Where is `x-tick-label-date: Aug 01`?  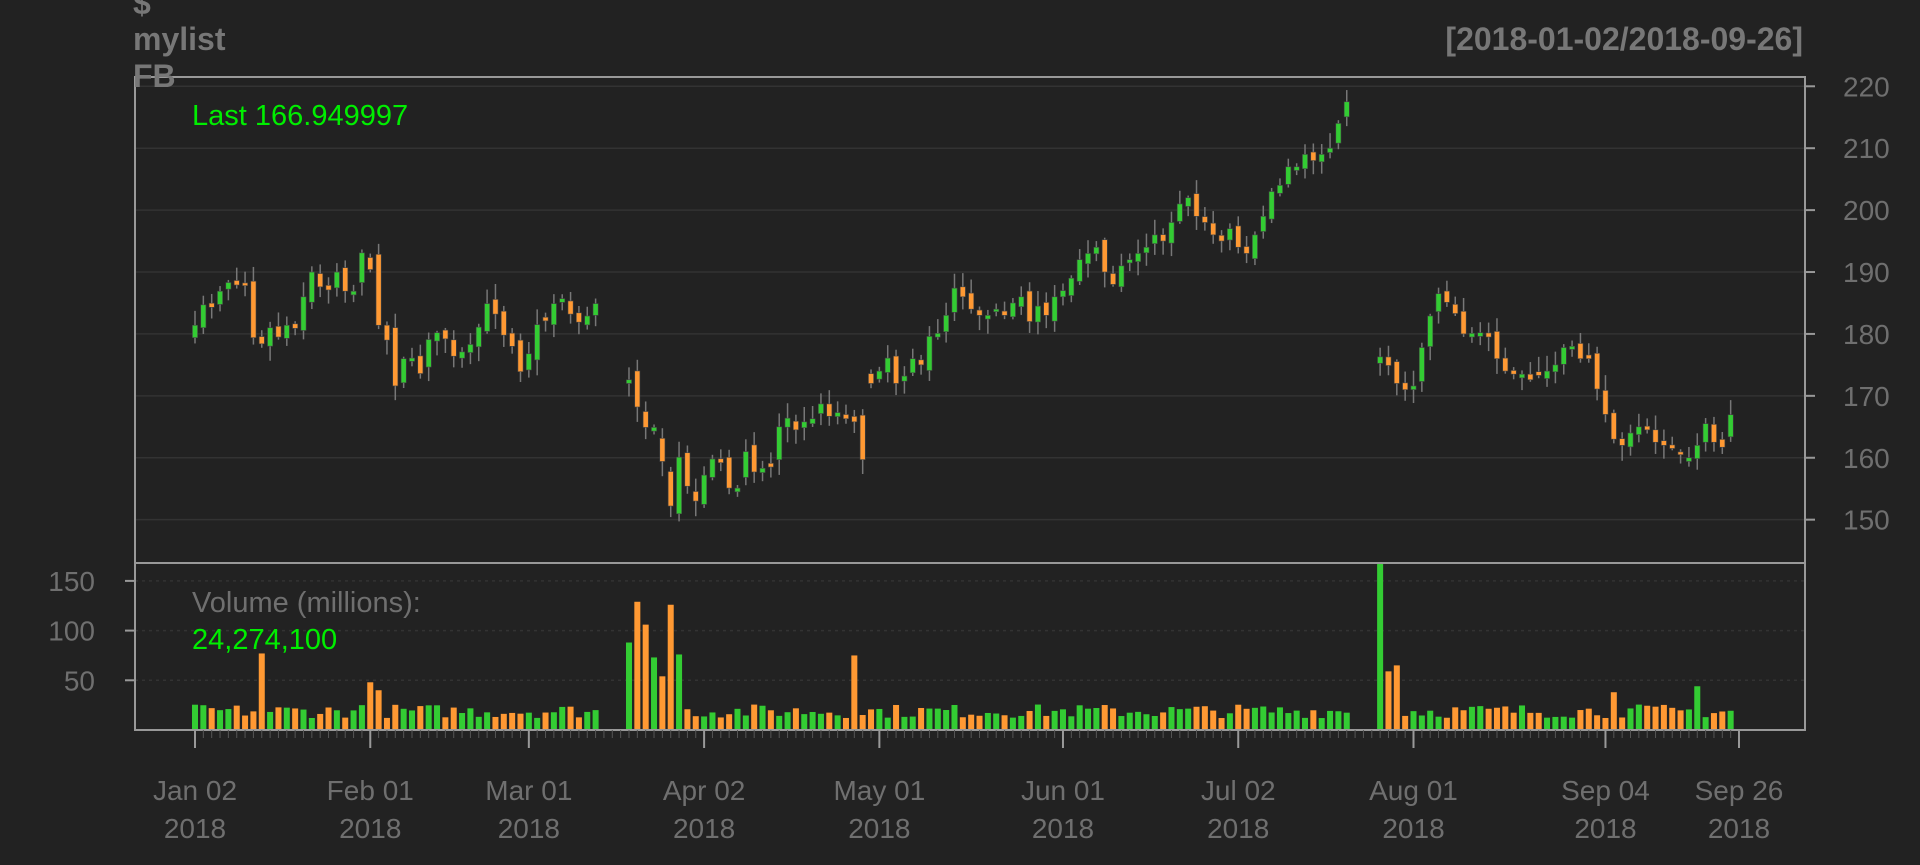 x-tick-label-date: Aug 01 is located at coordinates (1413, 790).